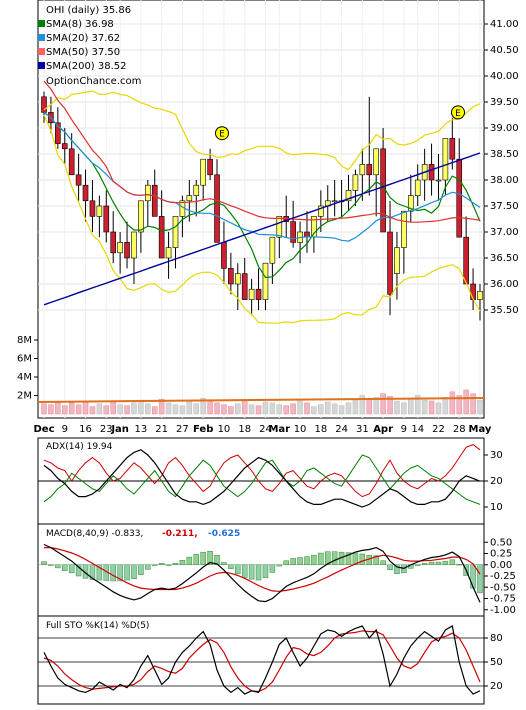 Image resolution: width=526 pixels, height=710 pixels. Describe the element at coordinates (503, 599) in the screenshot. I see `macd-tick-label: -0.75` at that location.